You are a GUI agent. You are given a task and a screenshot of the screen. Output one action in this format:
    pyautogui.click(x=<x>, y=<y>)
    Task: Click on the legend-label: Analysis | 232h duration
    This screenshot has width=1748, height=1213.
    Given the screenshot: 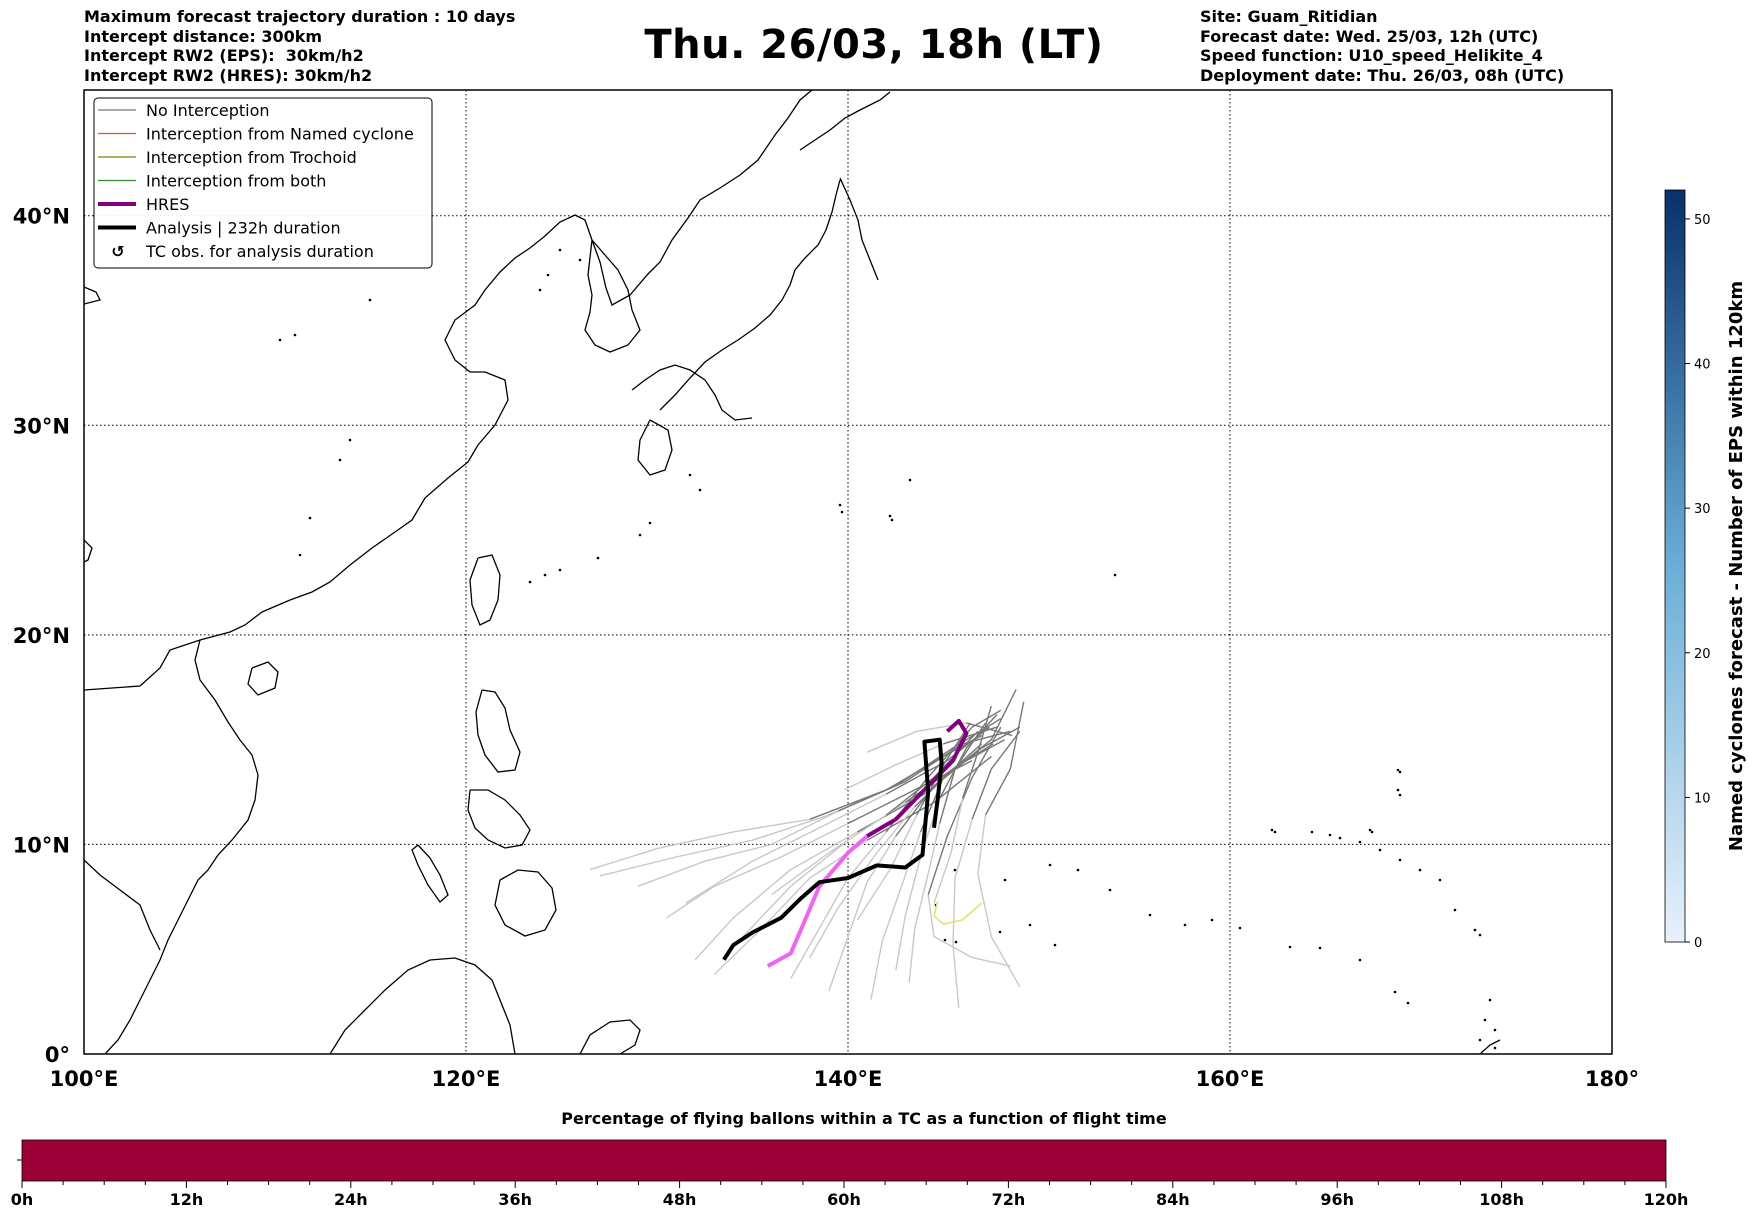 What is the action you would take?
    pyautogui.click(x=243, y=228)
    